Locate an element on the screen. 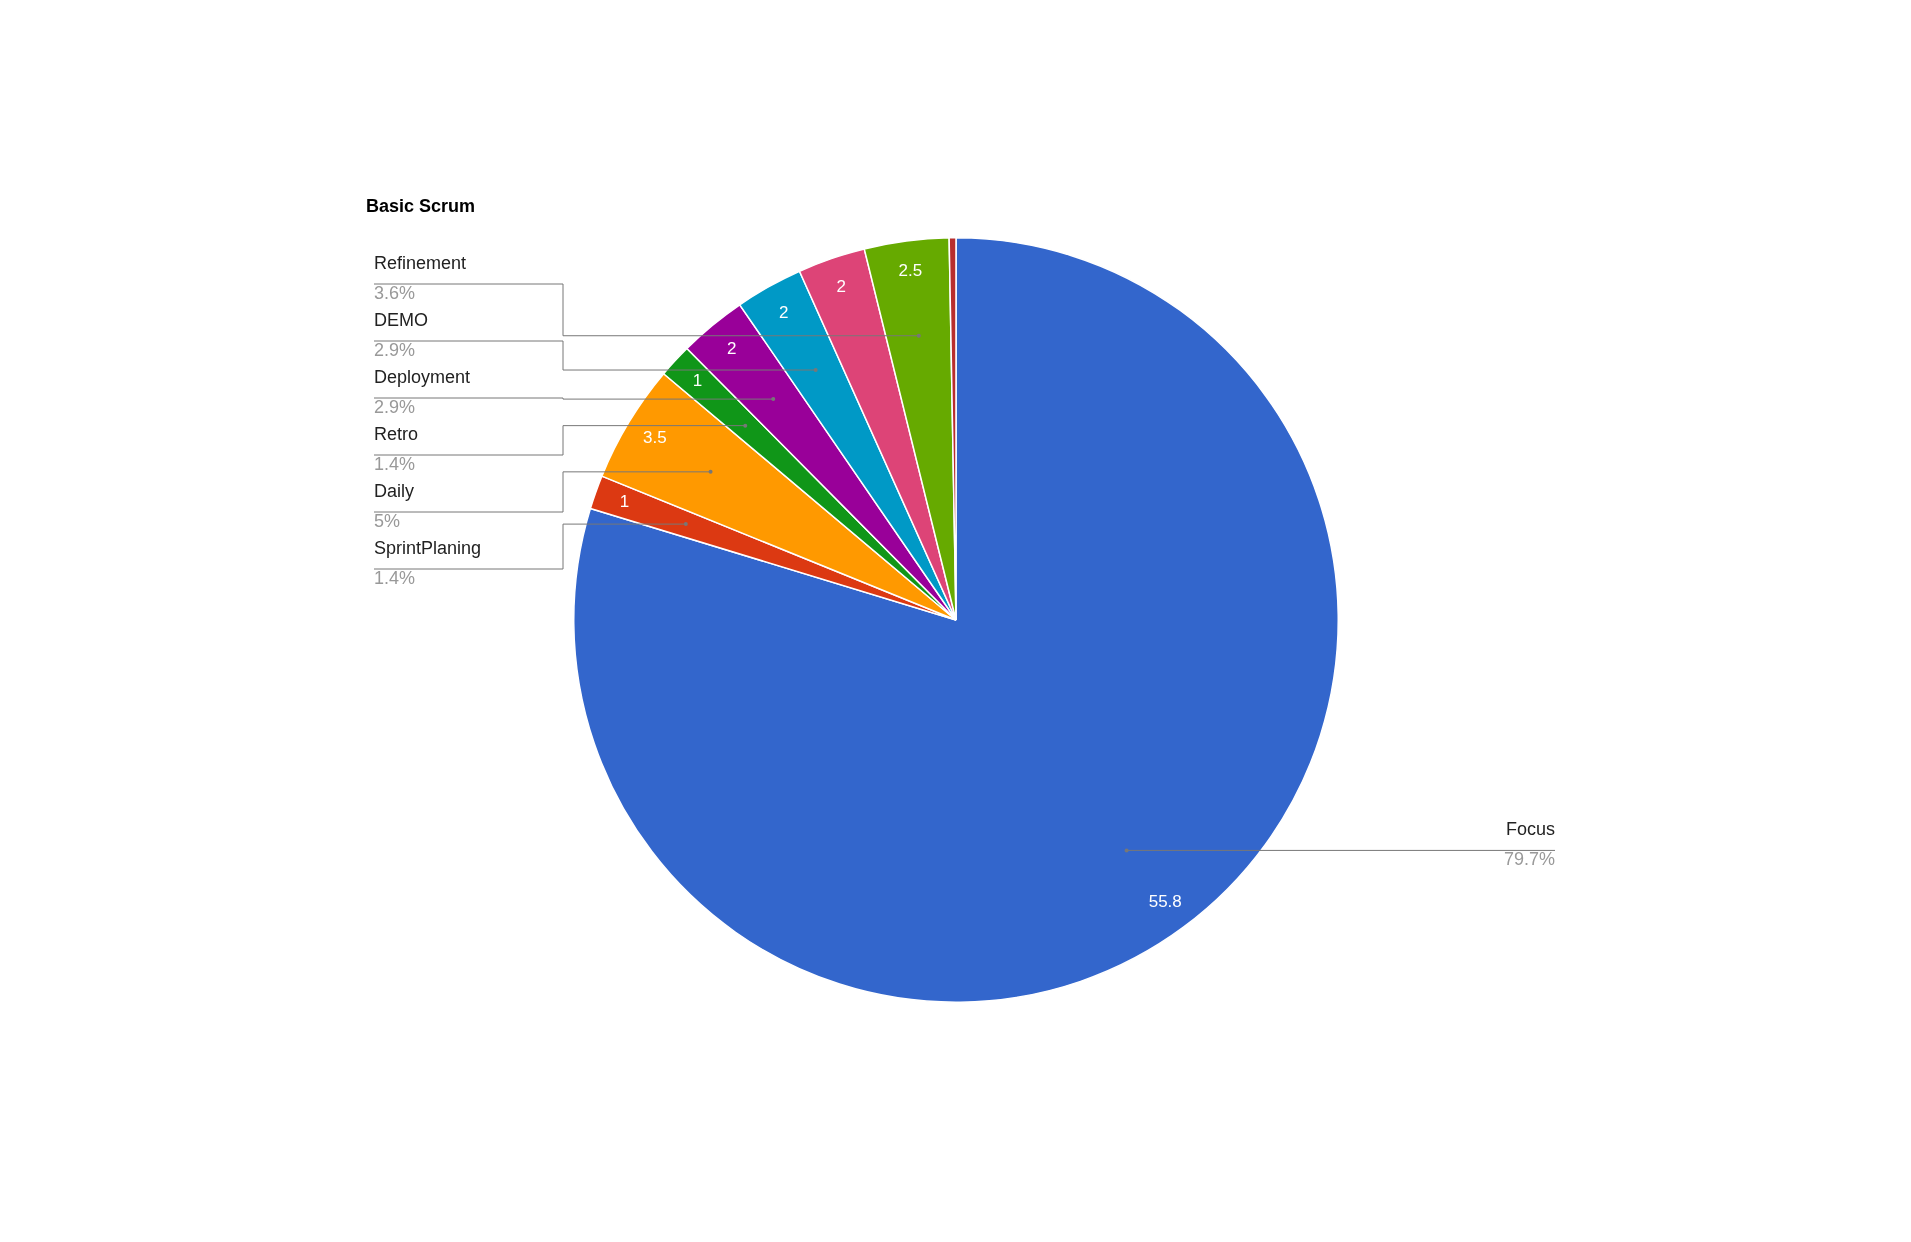 This screenshot has height=1242, width=1911. slice-label: Refinement is located at coordinates (420, 263).